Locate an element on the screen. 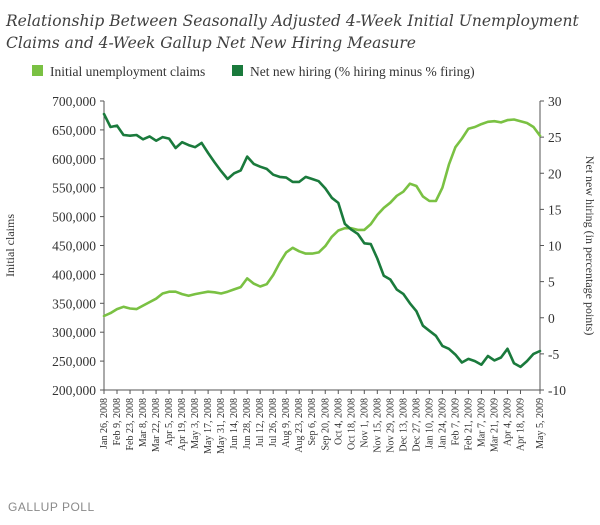 Image resolution: width=600 pixels, height=525 pixels. y-left-tick-label: 700,000 is located at coordinates (74, 101).